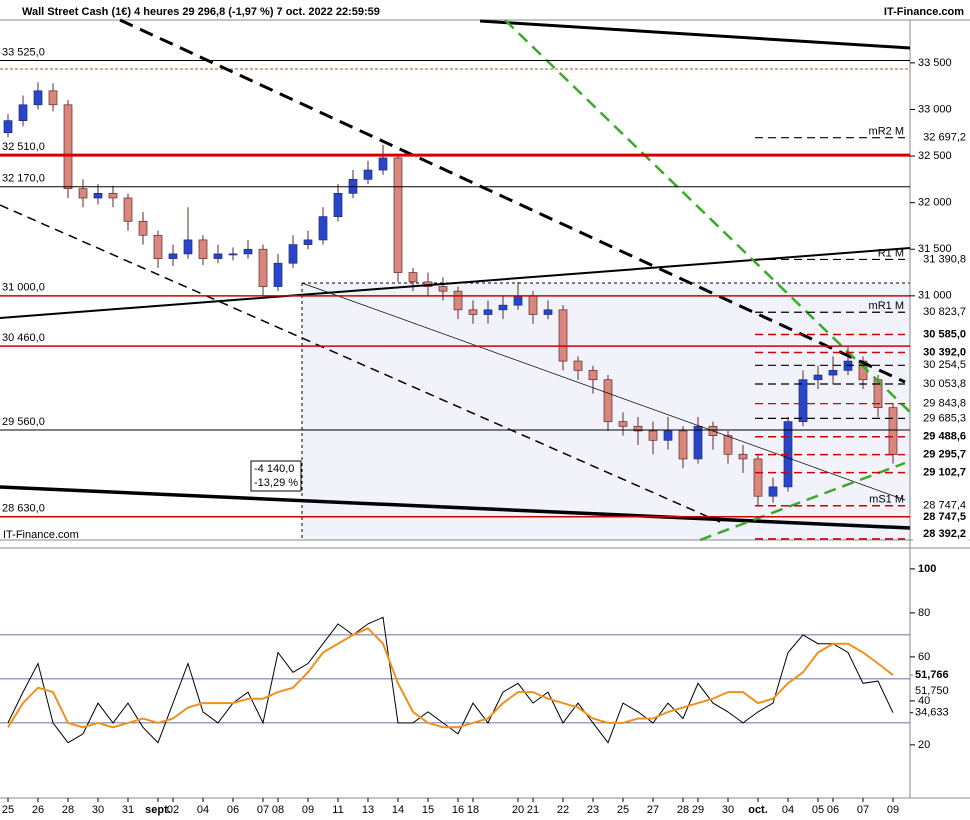 This screenshot has height=820, width=970. I want to click on x-tick-label: 11, so click(337, 810).